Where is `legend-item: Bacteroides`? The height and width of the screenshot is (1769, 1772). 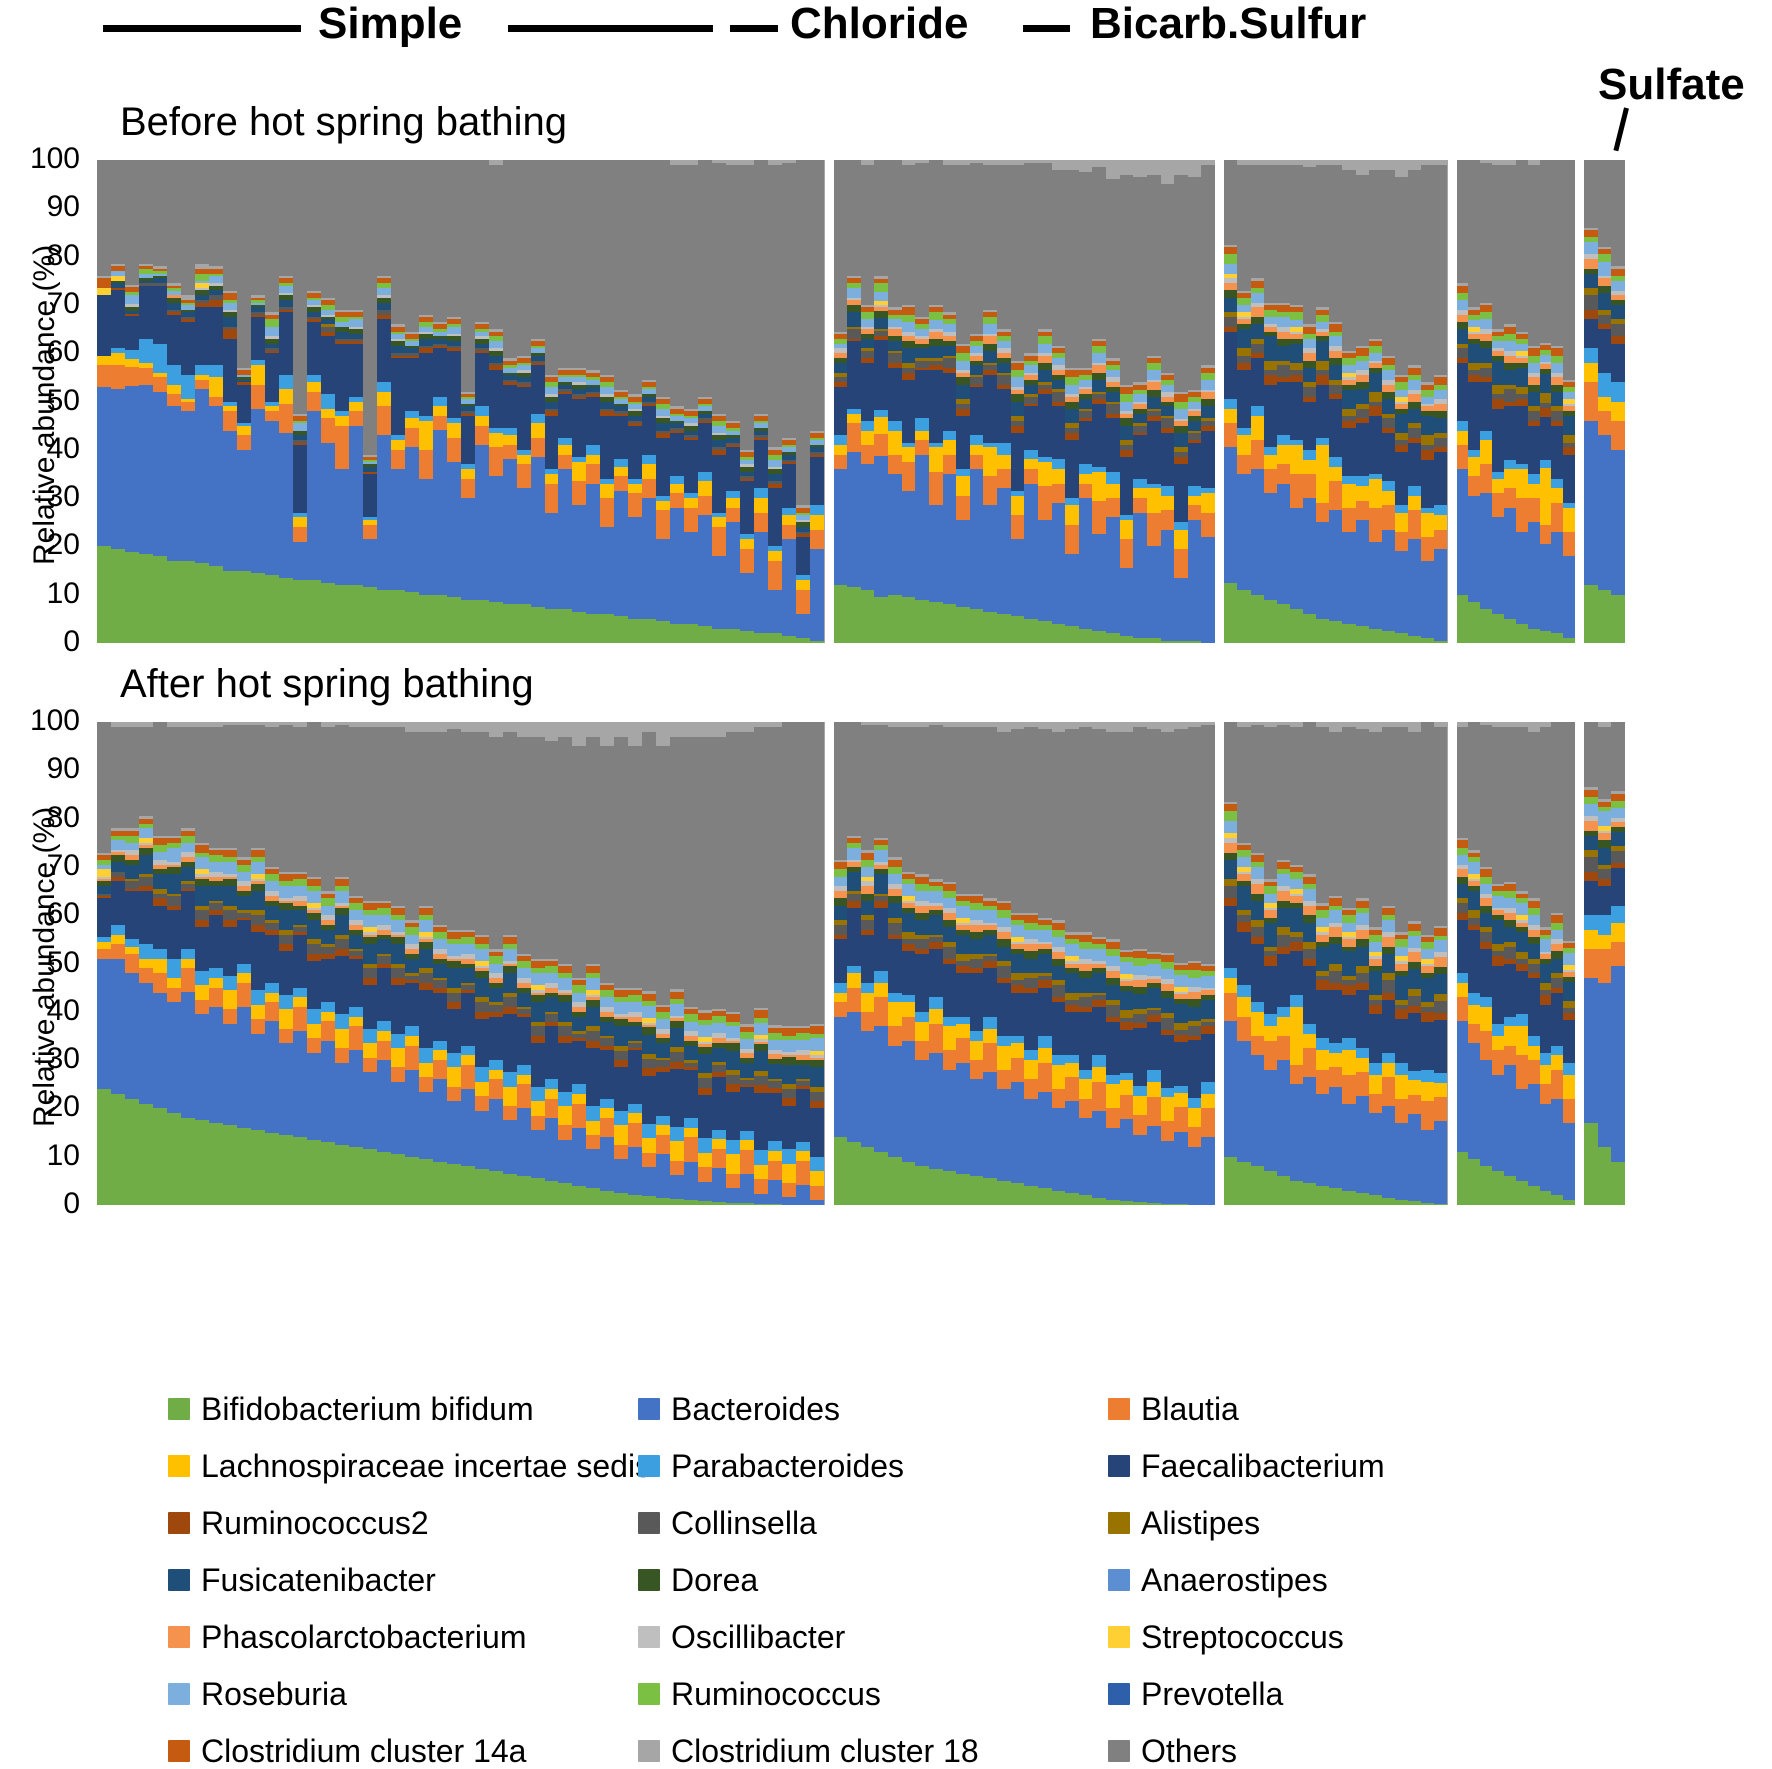 legend-item: Bacteroides is located at coordinates (873, 1409).